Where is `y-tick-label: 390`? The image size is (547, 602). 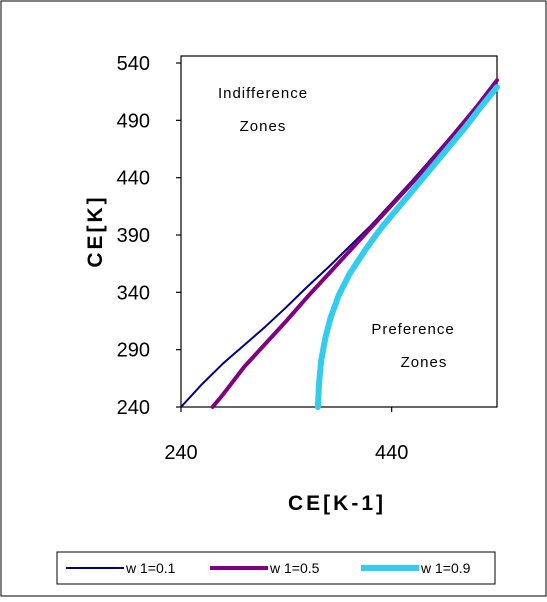 y-tick-label: 390 is located at coordinates (133, 236).